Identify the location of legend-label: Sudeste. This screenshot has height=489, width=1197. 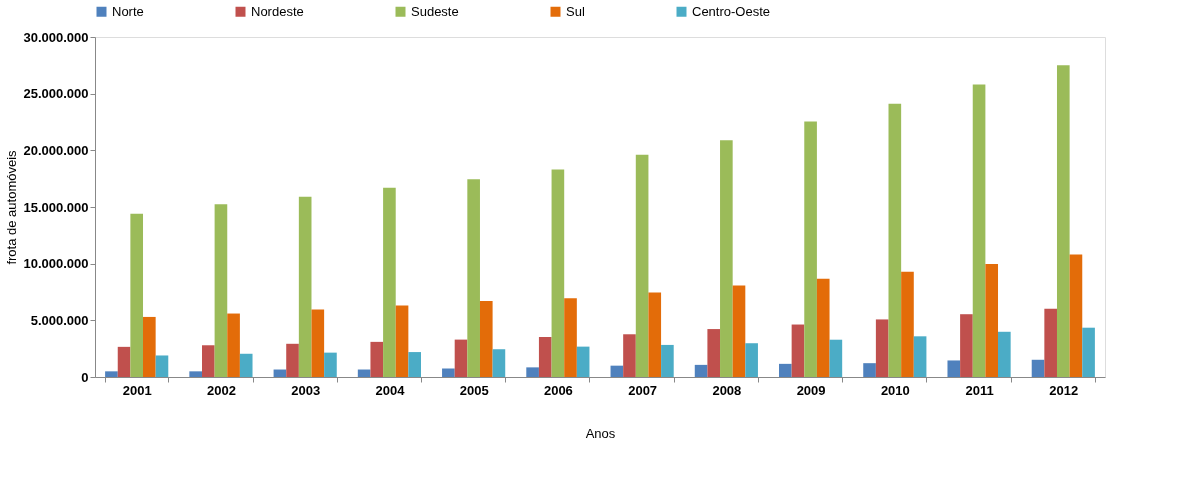
(435, 11).